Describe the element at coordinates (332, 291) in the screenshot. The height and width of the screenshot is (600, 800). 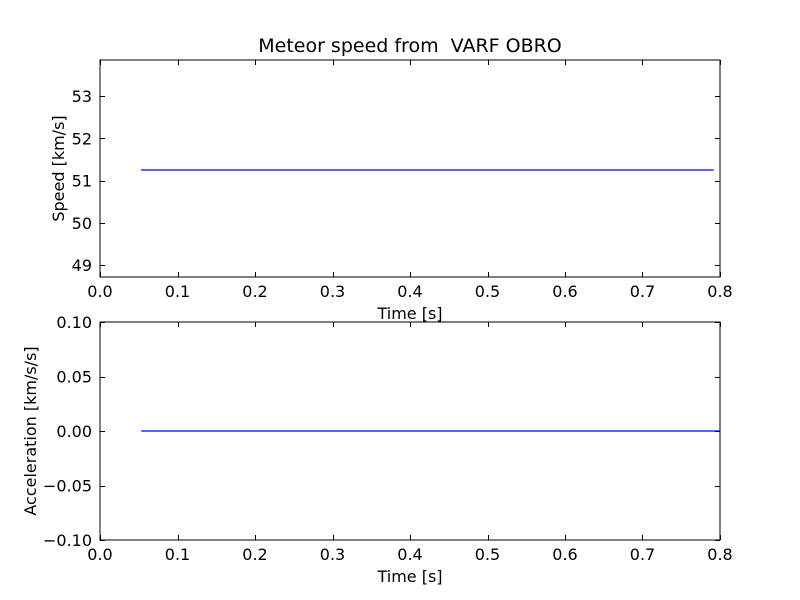
I see `speed-xtick-label: 0.3` at that location.